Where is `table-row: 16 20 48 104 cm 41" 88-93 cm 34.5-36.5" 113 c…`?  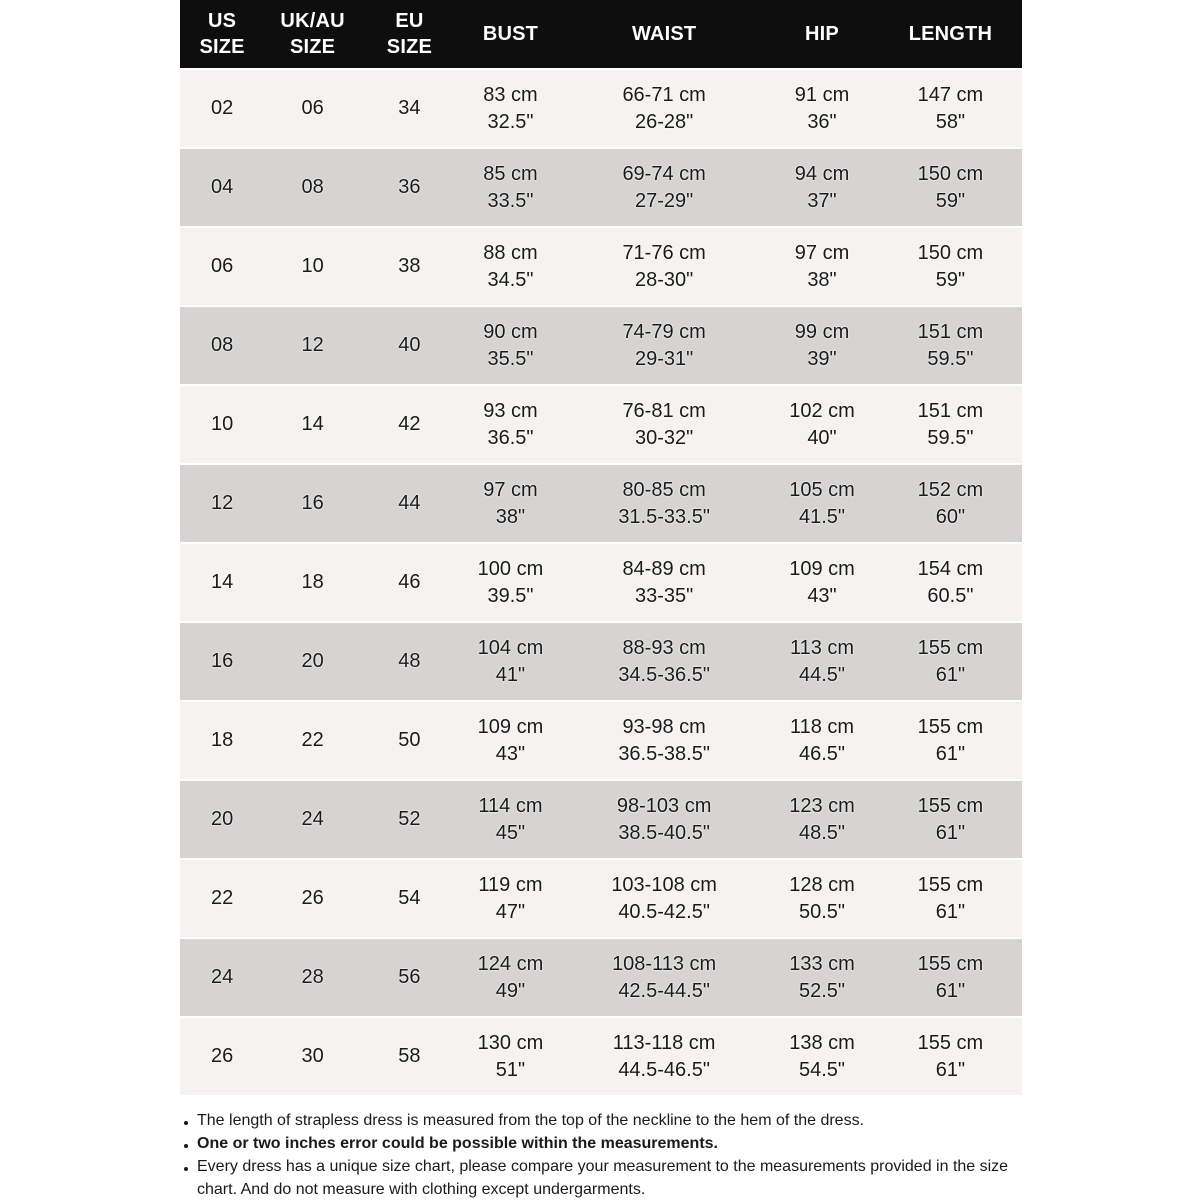 table-row: 16 20 48 104 cm 41" 88-93 cm 34.5-36.5" 113 c… is located at coordinates (601, 661).